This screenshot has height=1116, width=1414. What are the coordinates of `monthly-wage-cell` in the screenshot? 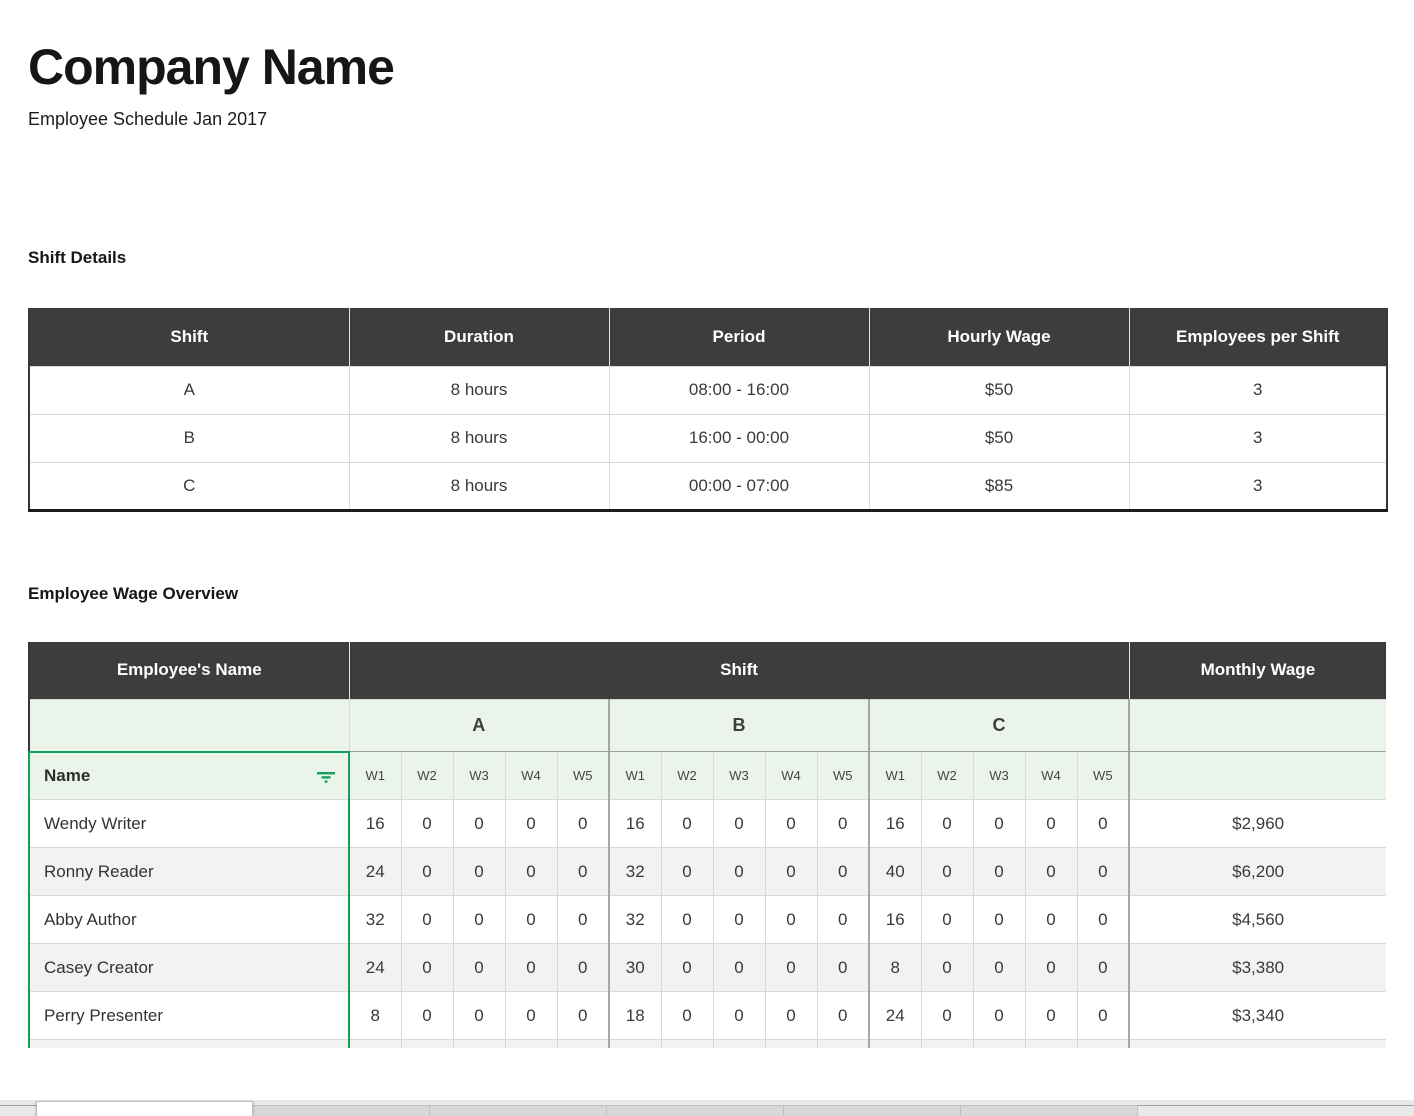 It's located at (1257, 1043).